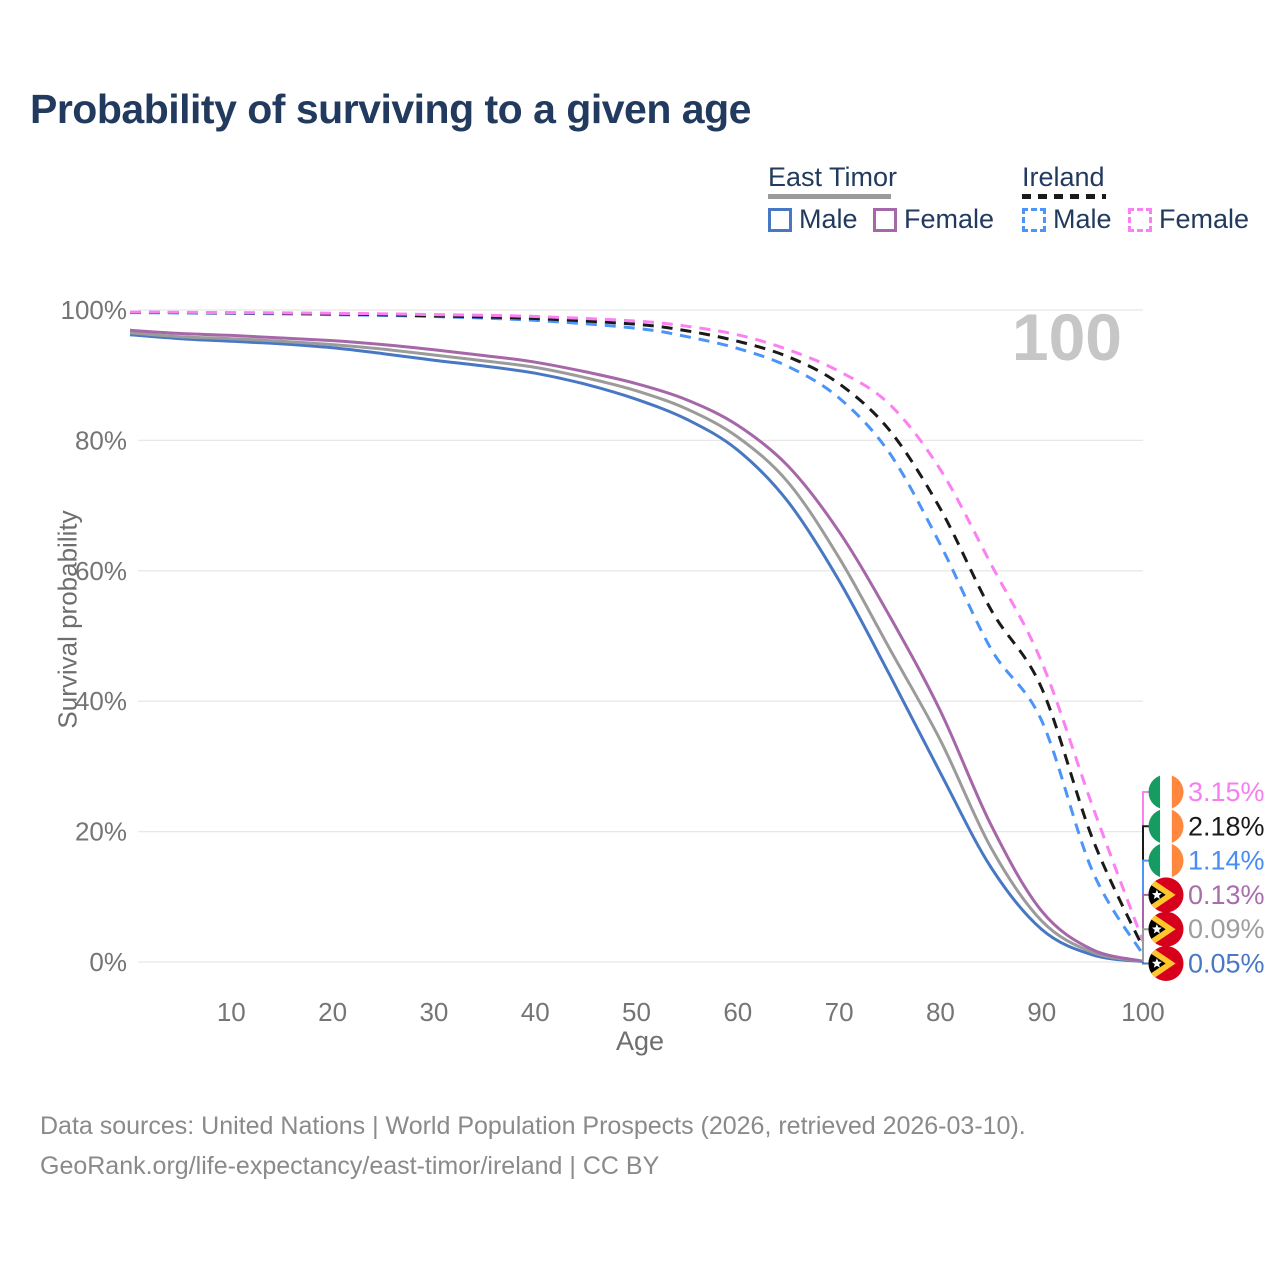 Image resolution: width=1280 pixels, height=1280 pixels. I want to click on y-axis-tick-label: 20%, so click(101, 832).